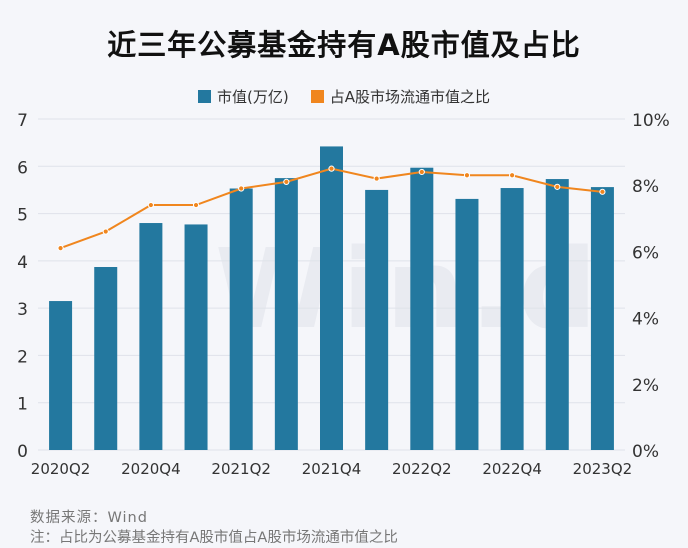  I want to click on y-right-tick-label: 2%, so click(645, 386).